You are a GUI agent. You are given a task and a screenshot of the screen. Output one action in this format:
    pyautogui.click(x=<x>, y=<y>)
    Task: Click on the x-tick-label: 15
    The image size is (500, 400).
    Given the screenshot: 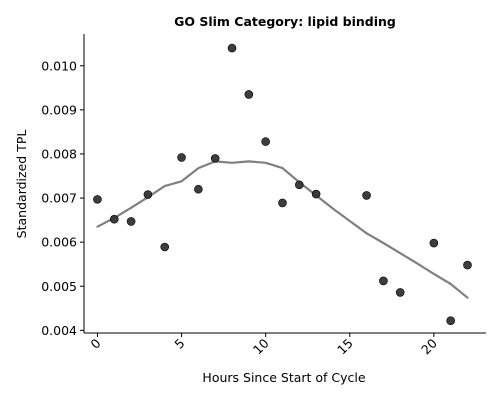 What is the action you would take?
    pyautogui.click(x=345, y=347)
    